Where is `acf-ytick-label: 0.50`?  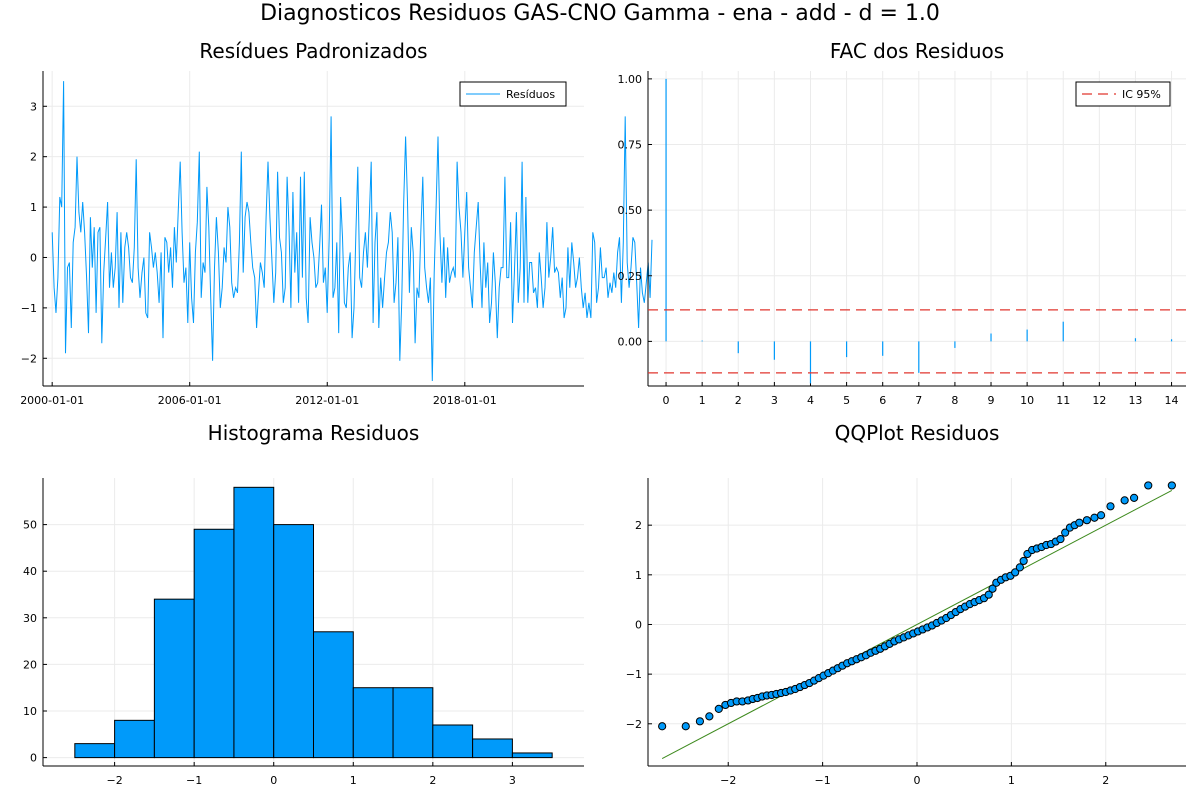 acf-ytick-label: 0.50 is located at coordinates (630, 210).